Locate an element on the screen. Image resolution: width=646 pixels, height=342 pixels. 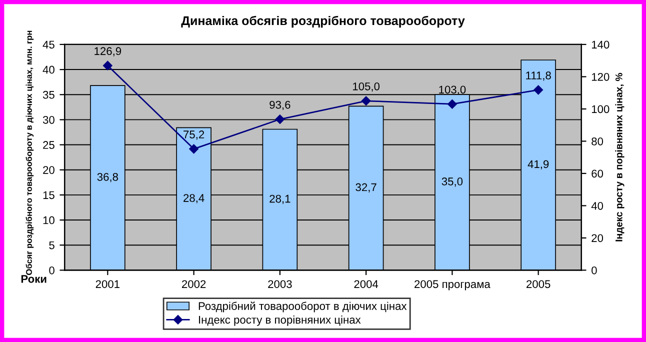
y-tick-label: 30 is located at coordinates (48, 120).